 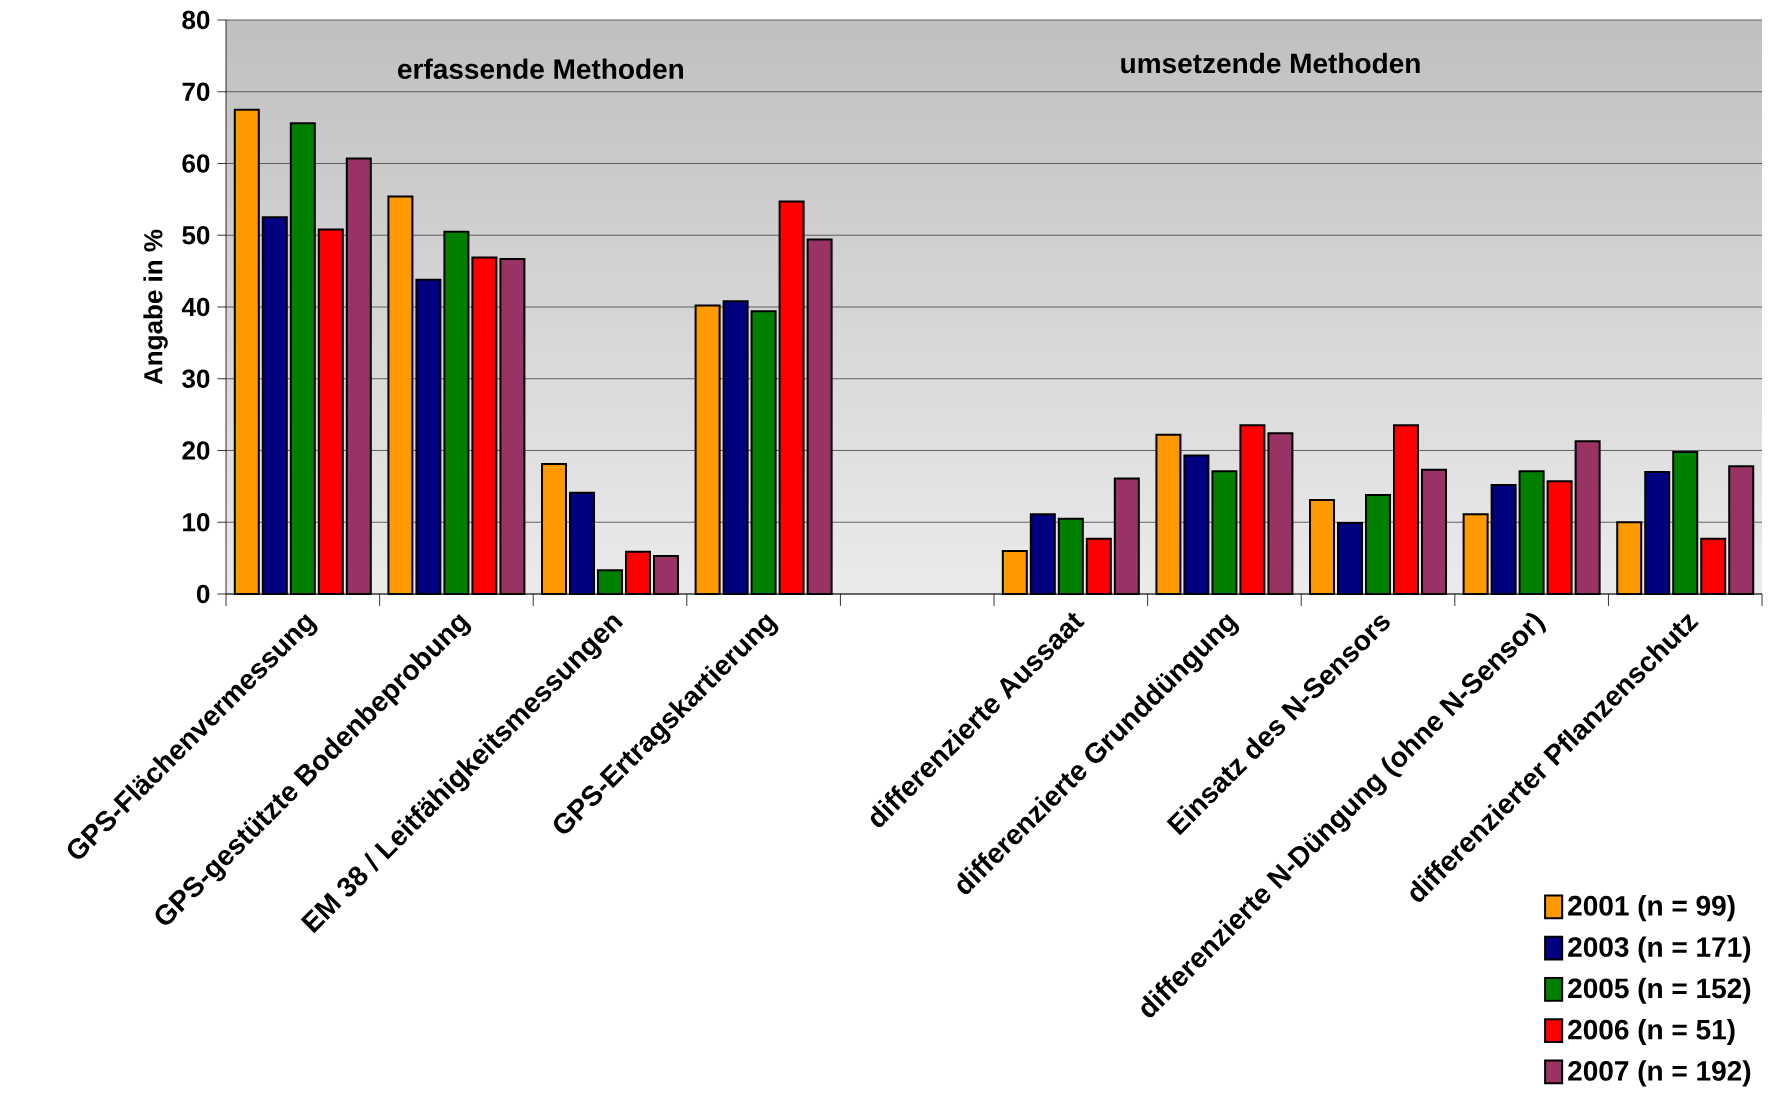 What do you see at coordinates (196, 163) in the screenshot?
I see `y-tick-label: 60` at bounding box center [196, 163].